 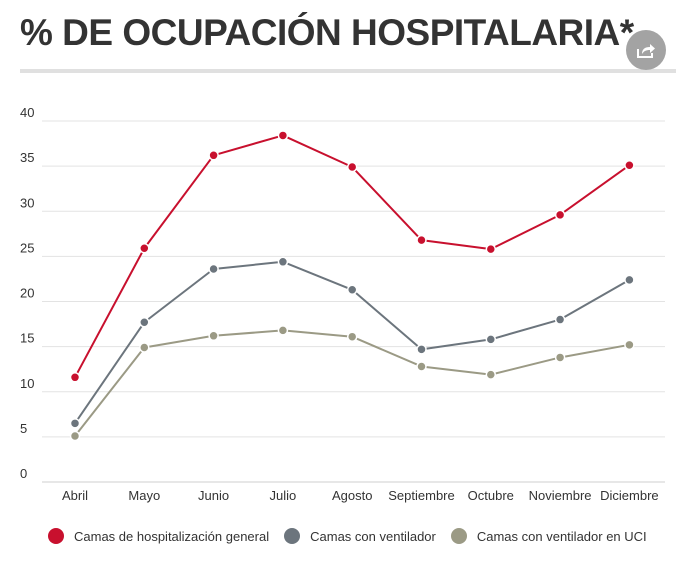 I want to click on y-tick-label: 10, so click(x=27, y=383).